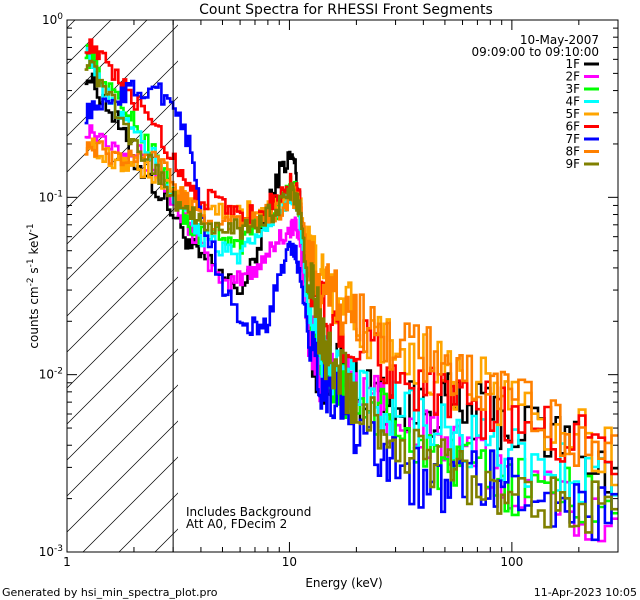  Describe the element at coordinates (585, 592) in the screenshot. I see `footer-timestamp: 11-Apr-2023 10:05` at that location.